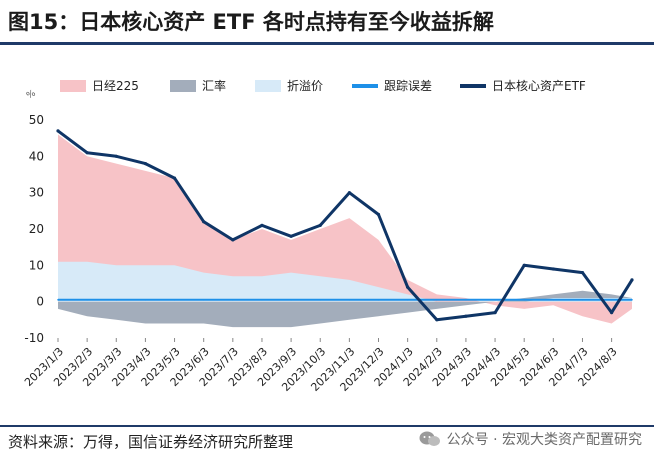 The image size is (654, 466). Describe the element at coordinates (544, 440) in the screenshot. I see `watermark-text: 公众号 · 宏观大类资产配置研究` at that location.